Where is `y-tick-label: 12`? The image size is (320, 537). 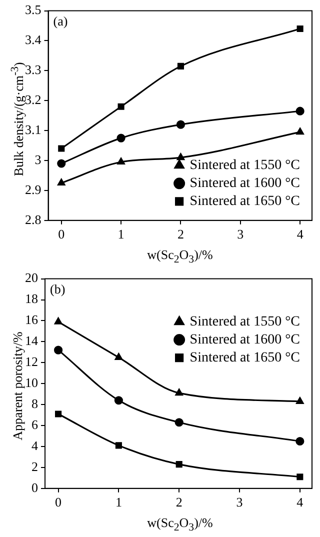
y-tick-label: 12 is located at coordinates (31, 362).